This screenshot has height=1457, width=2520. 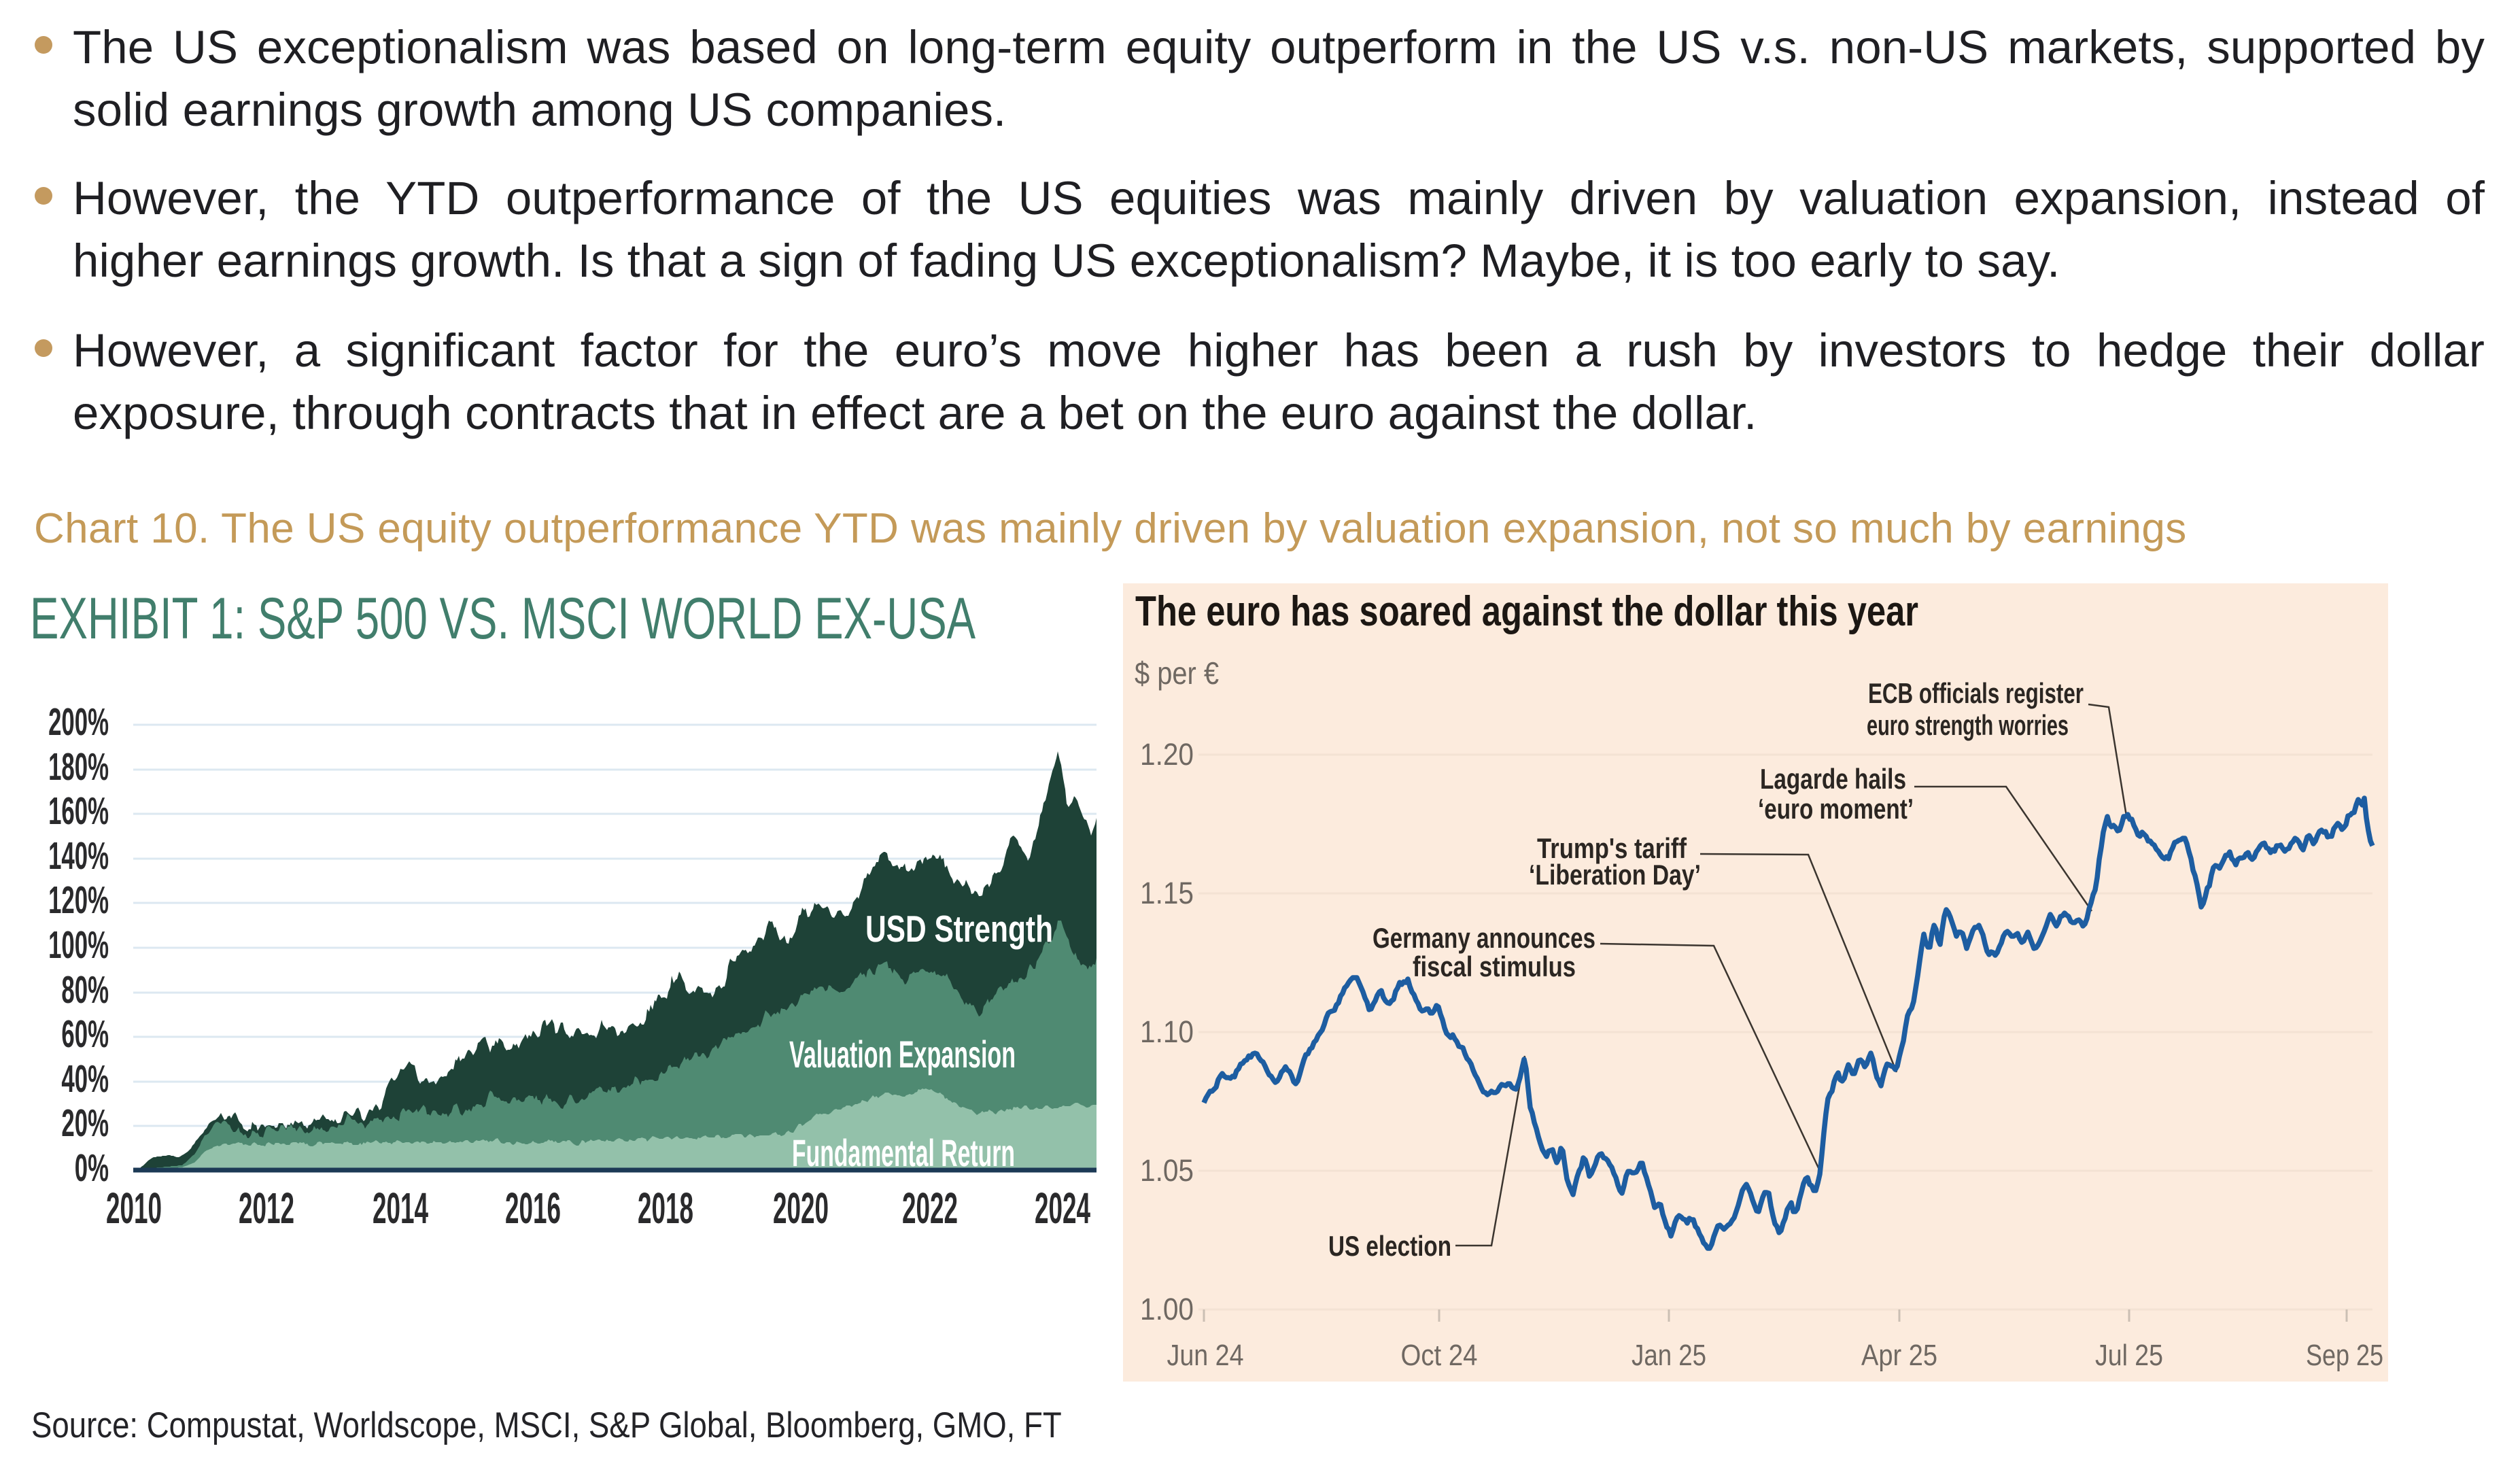 What do you see at coordinates (1167, 1032) in the screenshot?
I see `svg-text: 1.10` at bounding box center [1167, 1032].